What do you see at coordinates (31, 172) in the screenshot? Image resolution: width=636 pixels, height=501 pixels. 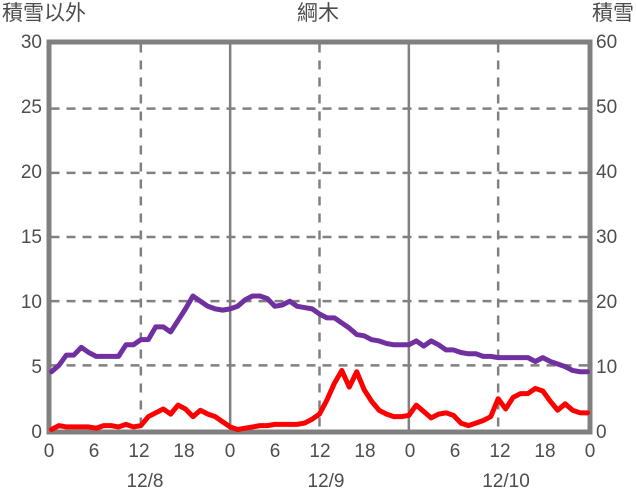 I see `y-left-tick: 20` at bounding box center [31, 172].